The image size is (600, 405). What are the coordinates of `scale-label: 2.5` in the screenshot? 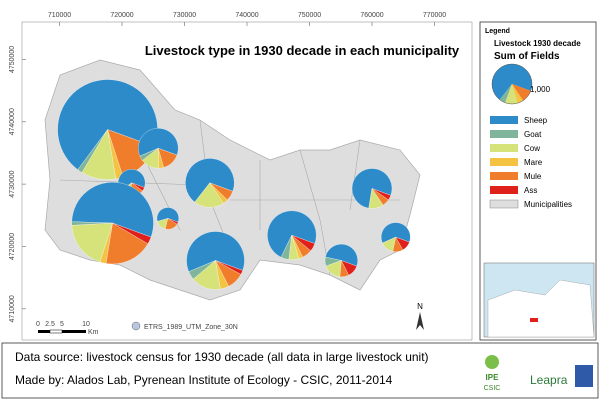 It's located at (50, 324).